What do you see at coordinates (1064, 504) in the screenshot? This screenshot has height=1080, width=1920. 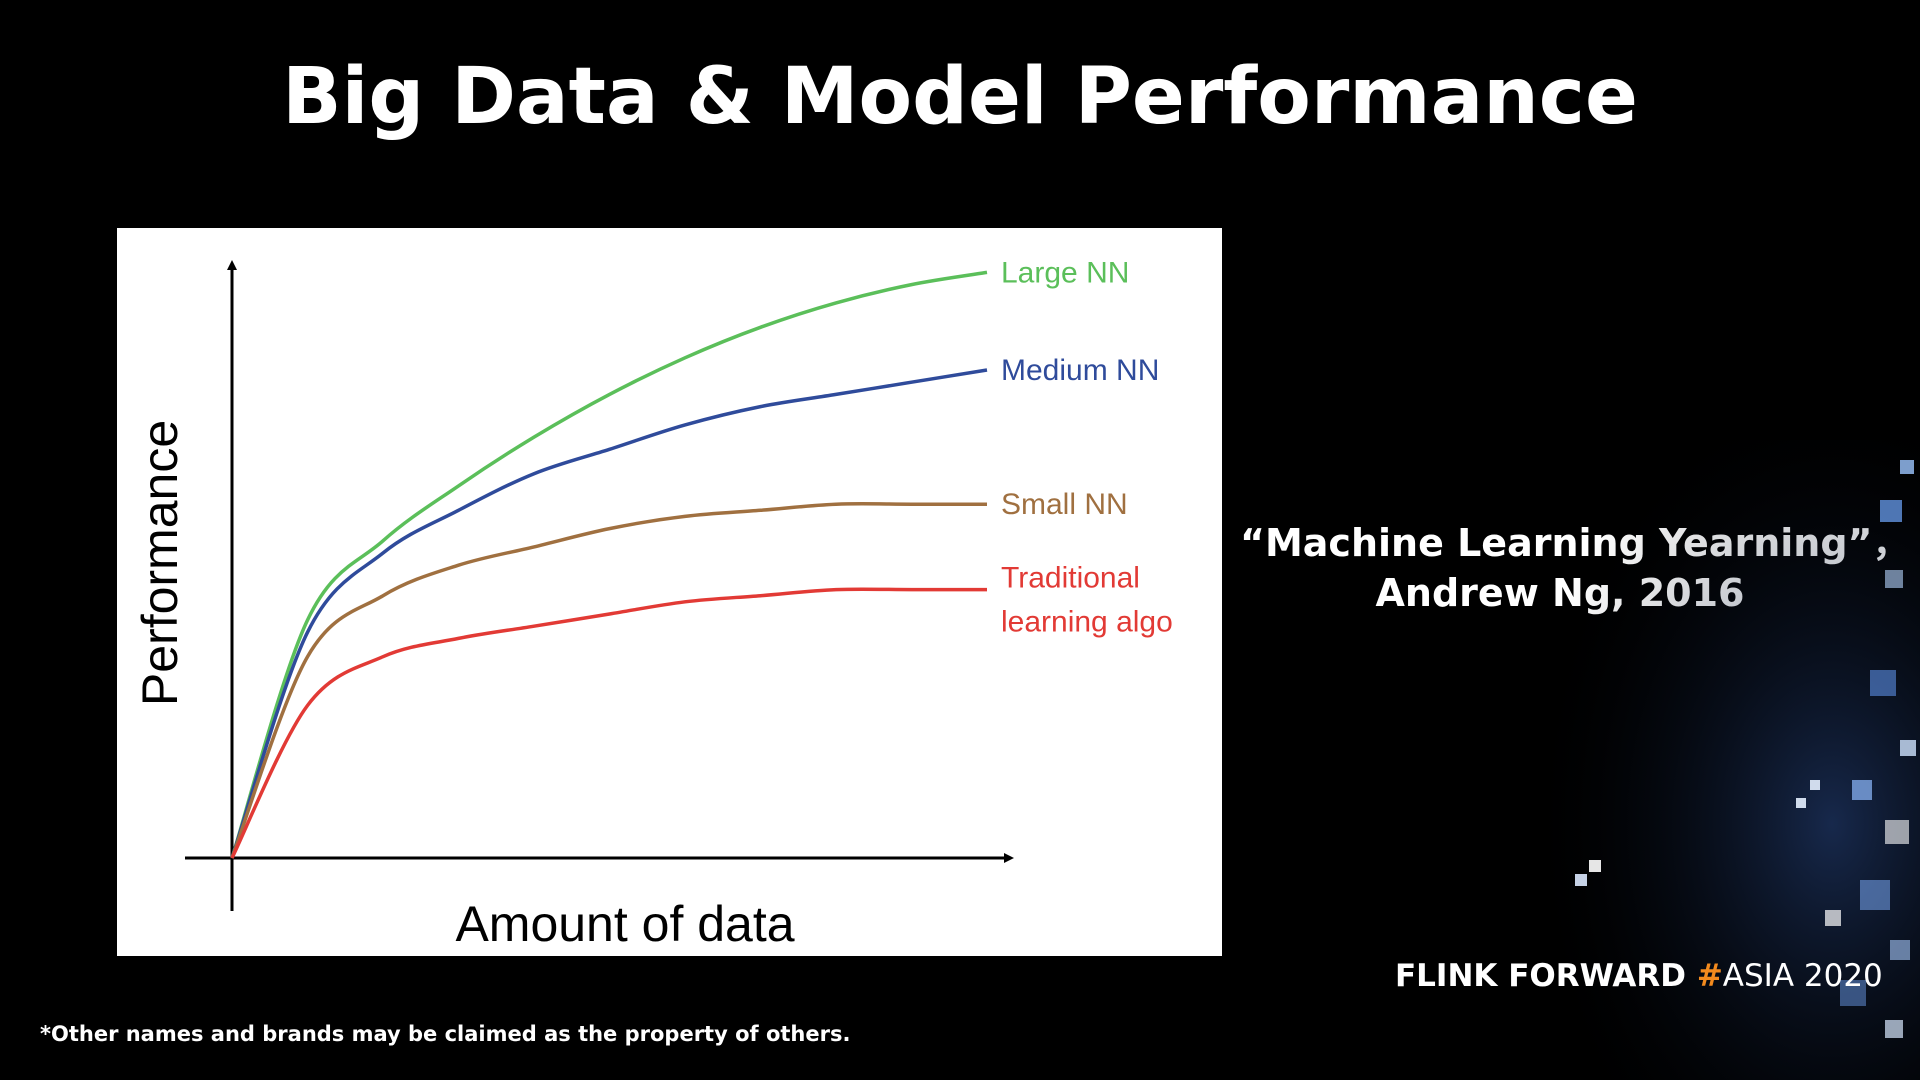 I see `series-label-small-nn: Small NN` at bounding box center [1064, 504].